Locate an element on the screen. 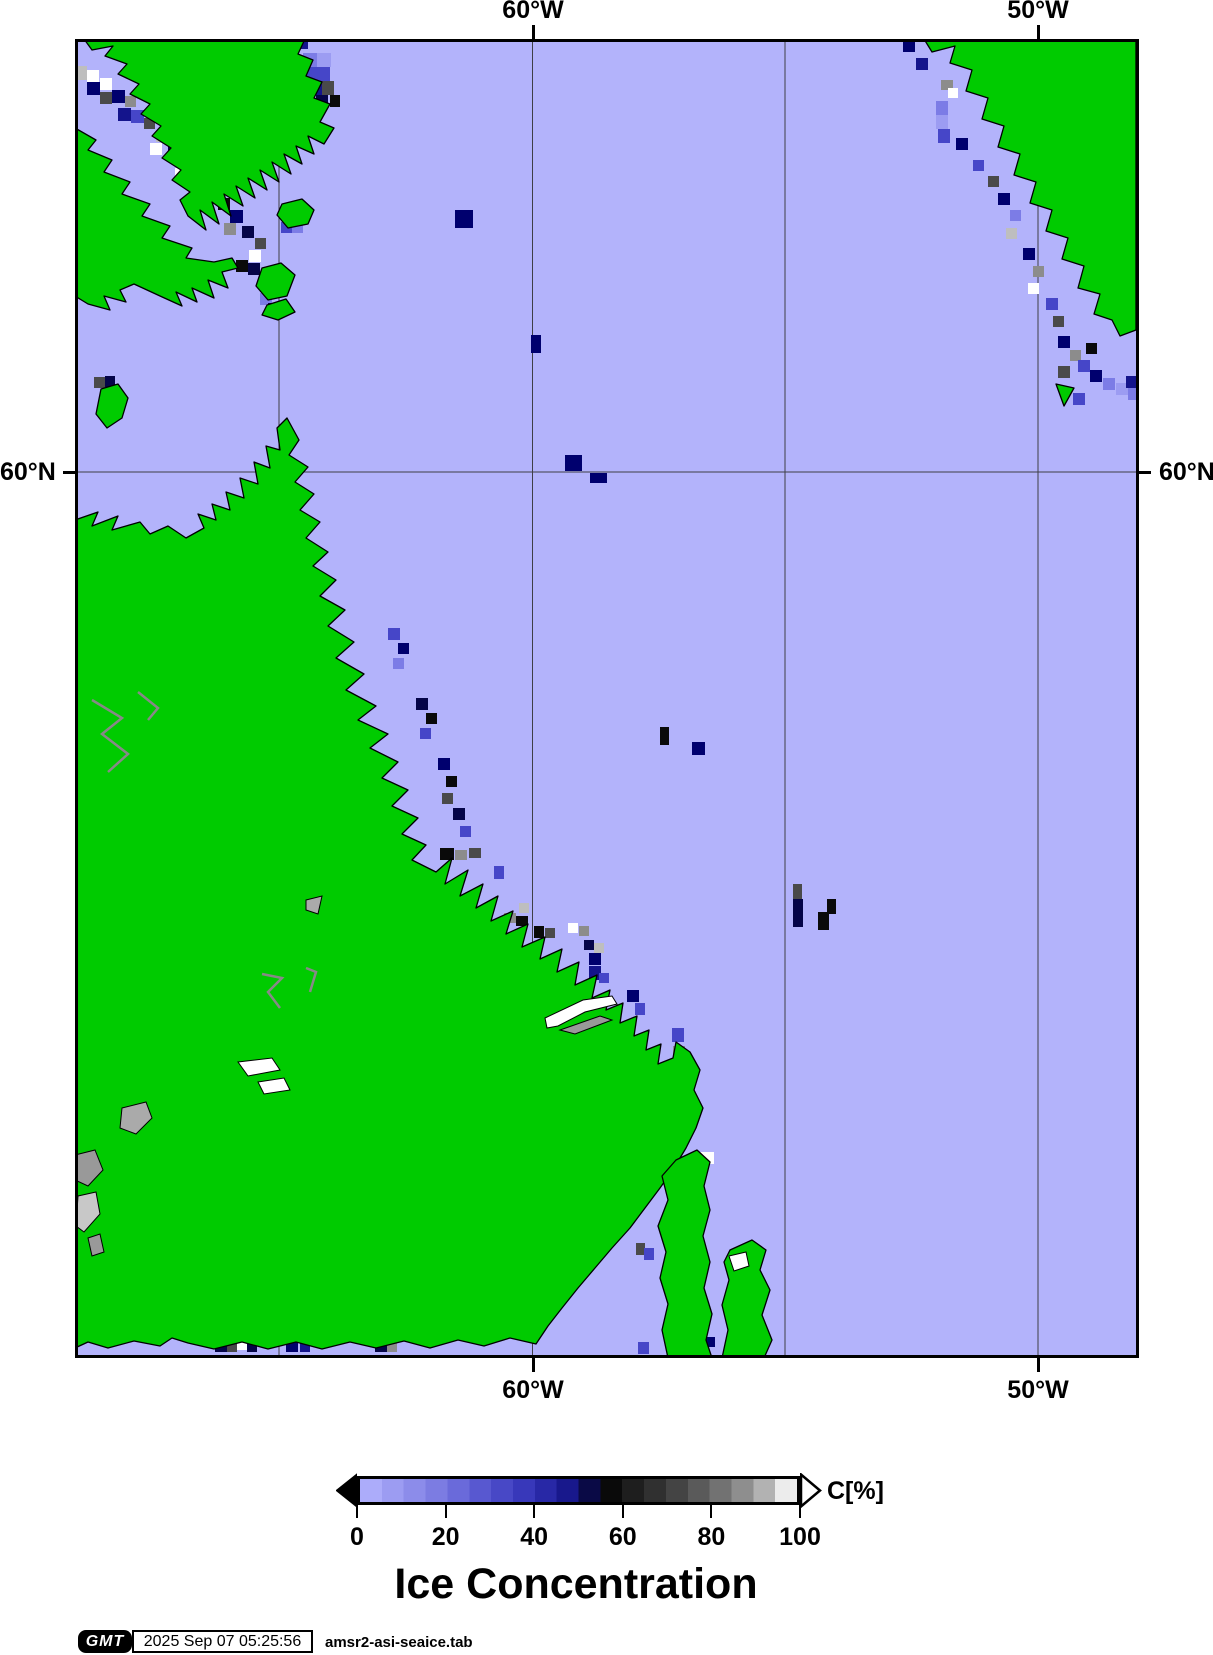  axis-label-left: 60°N is located at coordinates (28, 472).